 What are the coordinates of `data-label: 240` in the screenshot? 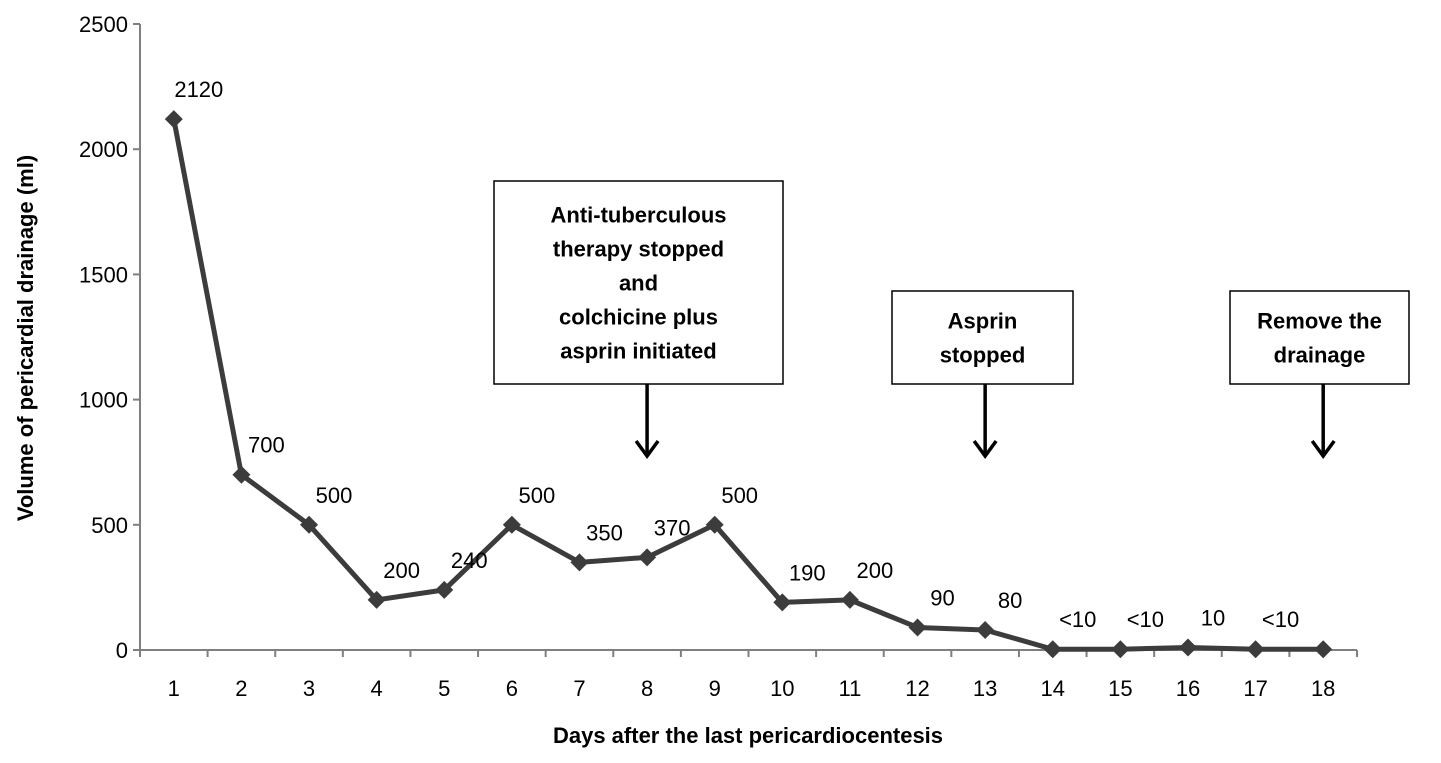 It's located at (469, 560).